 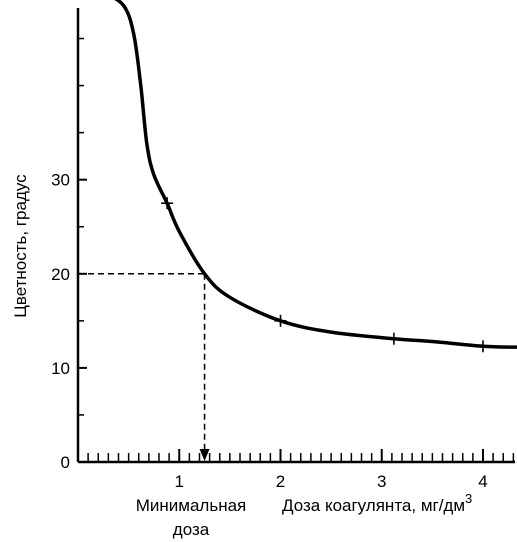 What do you see at coordinates (60, 368) in the screenshot?
I see `y-tick-label: 10` at bounding box center [60, 368].